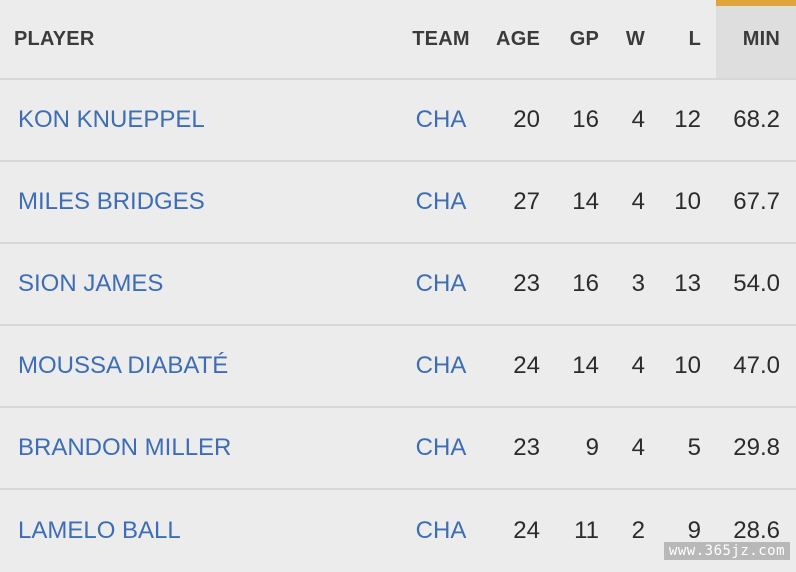  Describe the element at coordinates (638, 530) in the screenshot. I see `w-cell: 2` at that location.